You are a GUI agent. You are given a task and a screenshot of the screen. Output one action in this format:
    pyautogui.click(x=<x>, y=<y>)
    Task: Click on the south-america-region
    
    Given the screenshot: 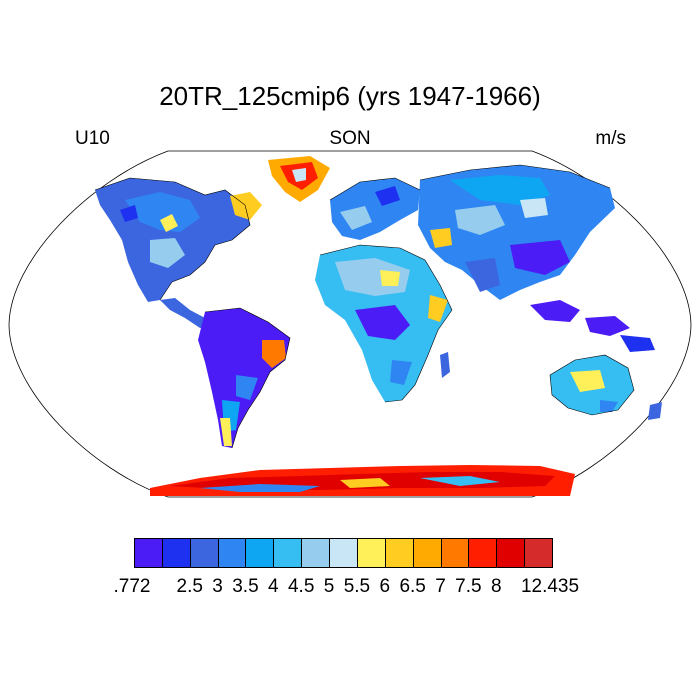 What is the action you would take?
    pyautogui.click(x=244, y=378)
    